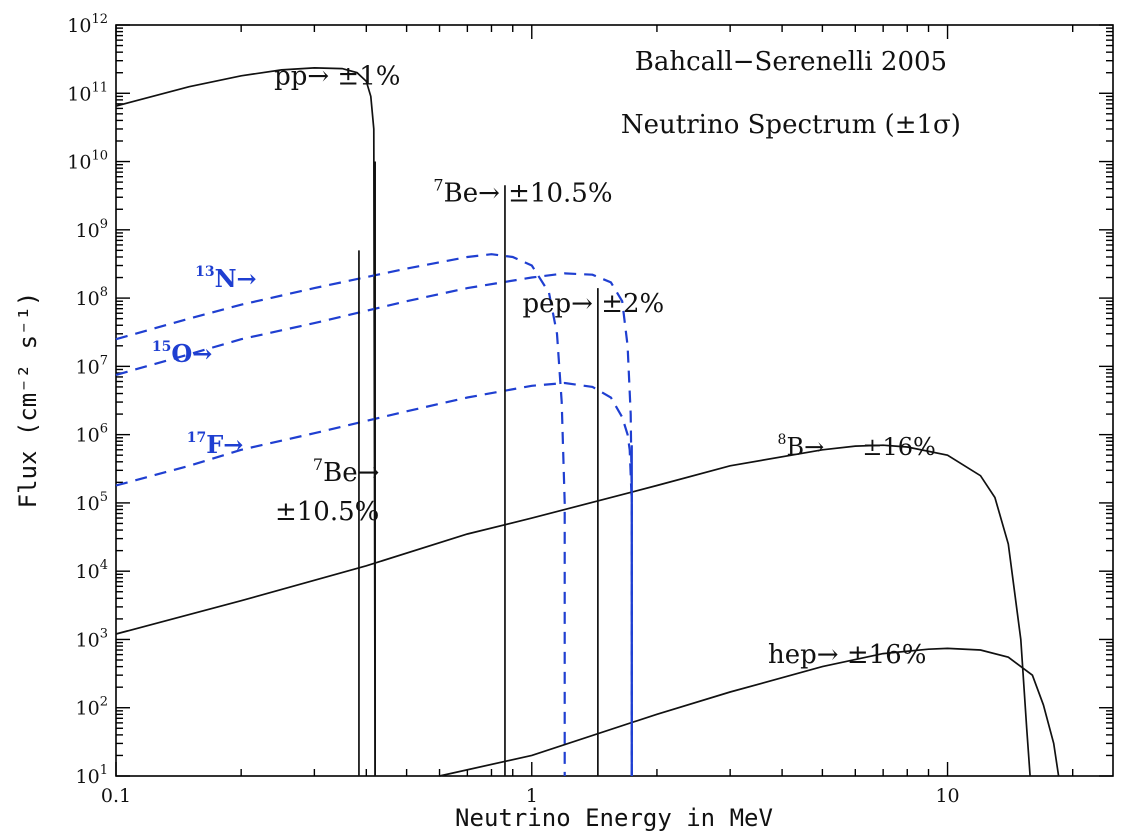 The width and height of the screenshot is (1128, 838). Describe the element at coordinates (87, 24) in the screenshot. I see `y-tick-label: 10¹²` at that location.